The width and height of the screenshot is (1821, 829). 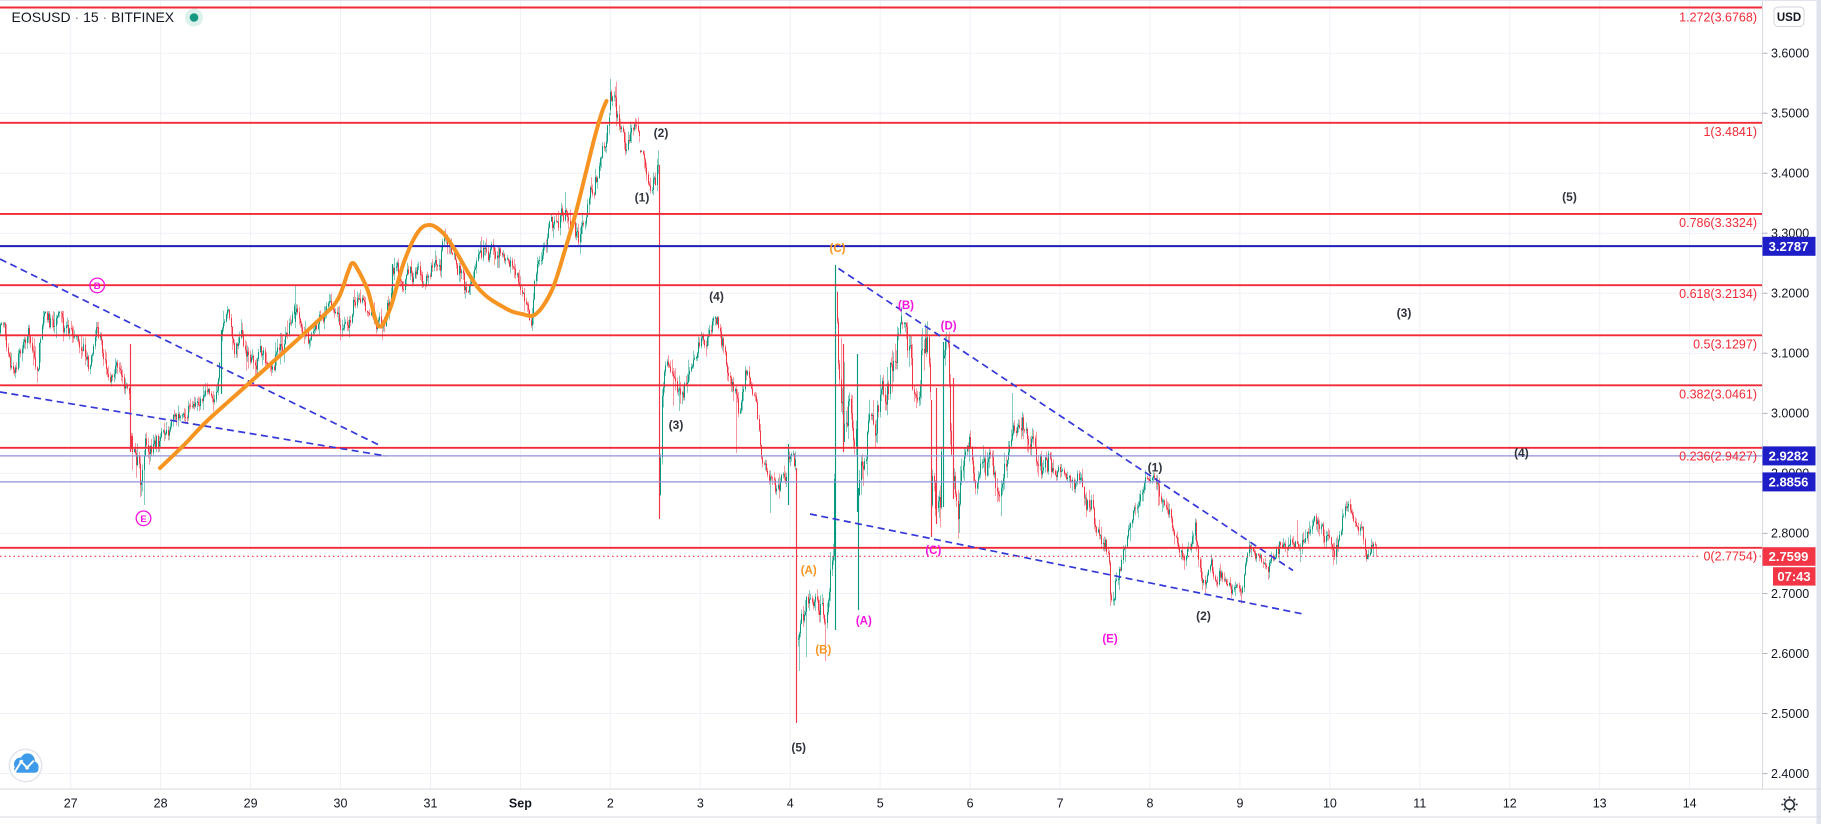 I want to click on svg-text: 3.5000, so click(x=1790, y=114).